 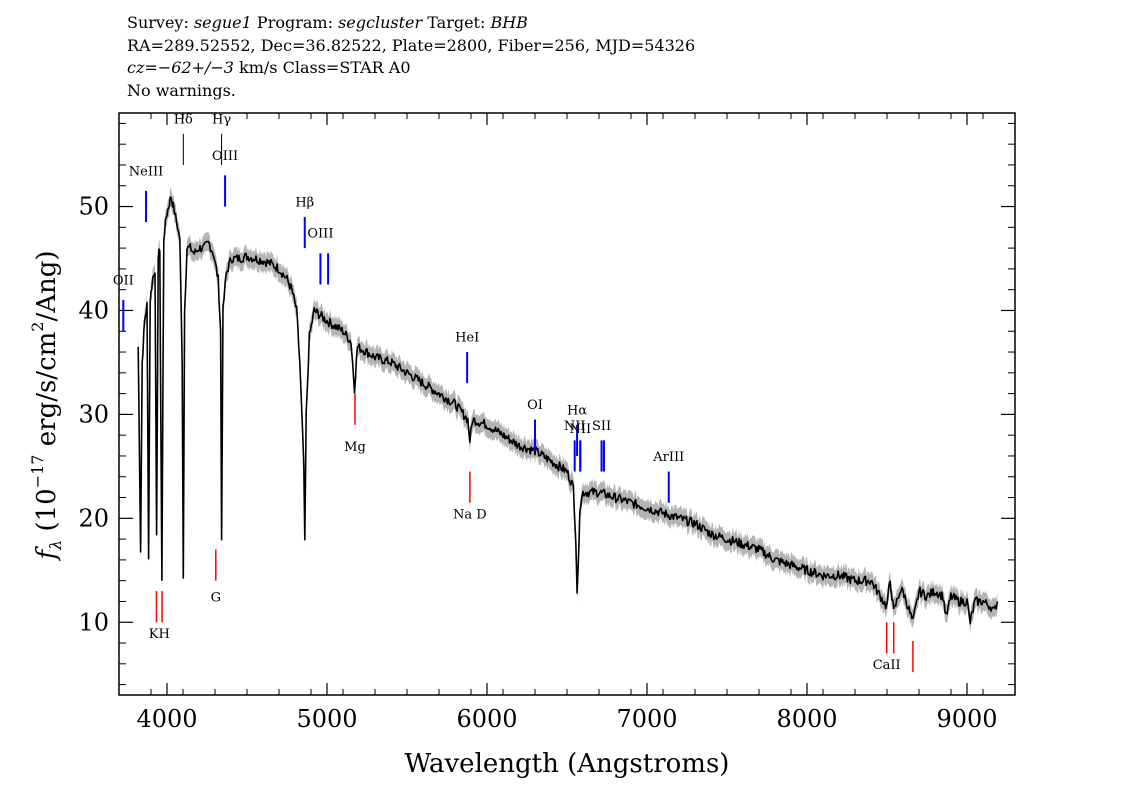 I want to click on emission-label: OI, so click(x=535, y=405).